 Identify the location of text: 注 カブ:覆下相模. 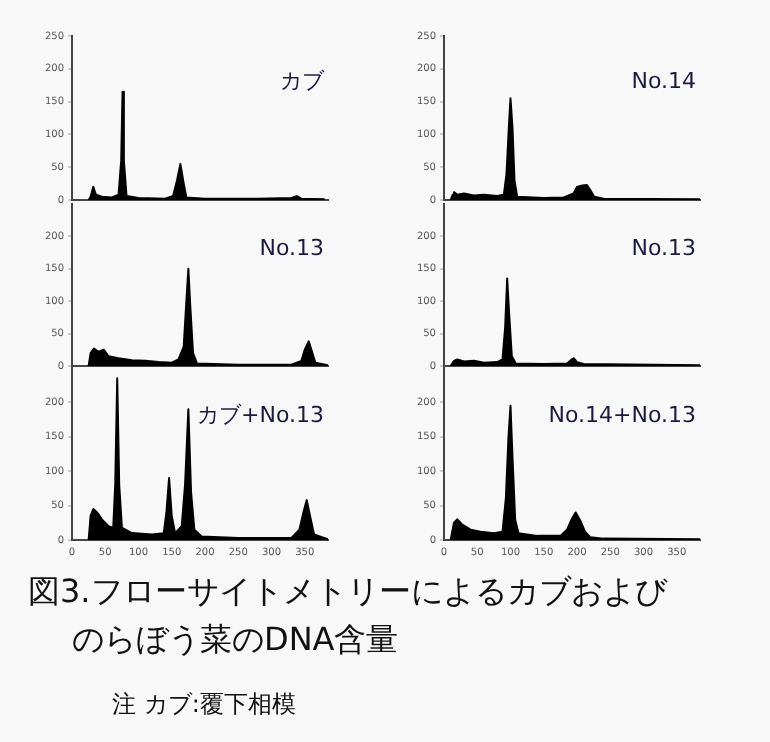
(204, 705).